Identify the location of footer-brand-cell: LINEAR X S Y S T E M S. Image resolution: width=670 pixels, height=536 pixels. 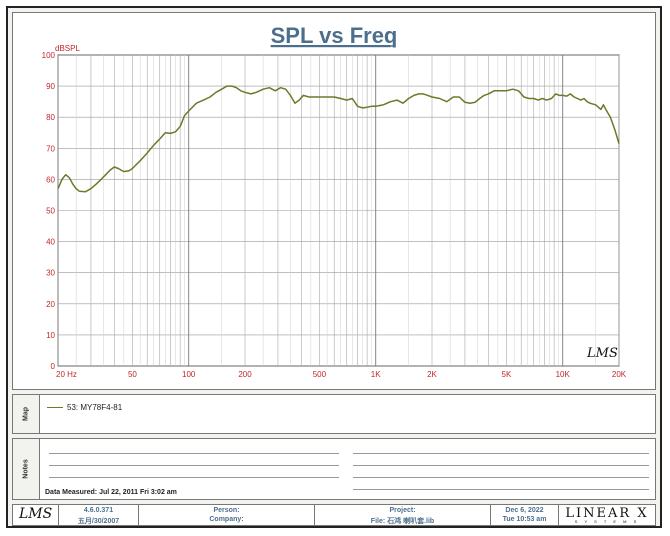
(607, 515).